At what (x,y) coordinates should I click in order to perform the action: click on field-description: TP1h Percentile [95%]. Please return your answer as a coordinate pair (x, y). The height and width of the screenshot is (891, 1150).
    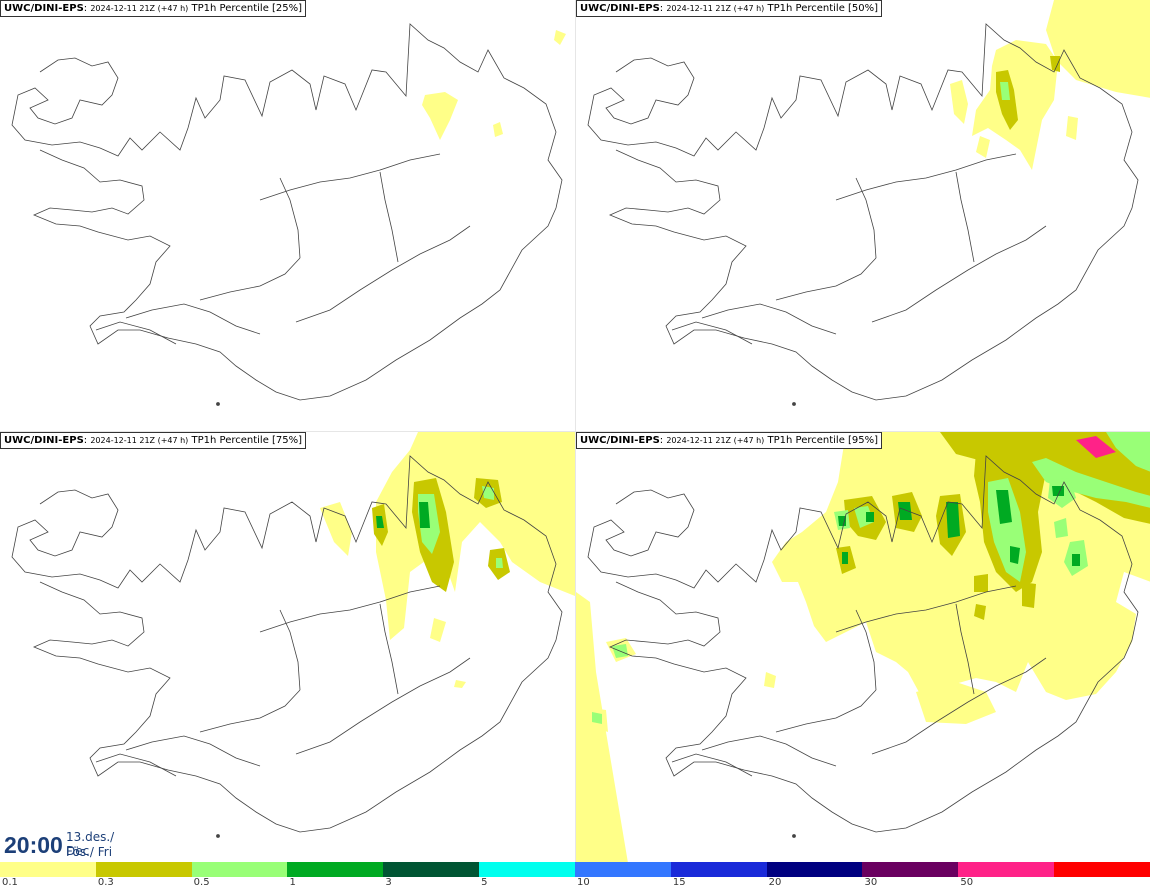
    Looking at the image, I should click on (823, 440).